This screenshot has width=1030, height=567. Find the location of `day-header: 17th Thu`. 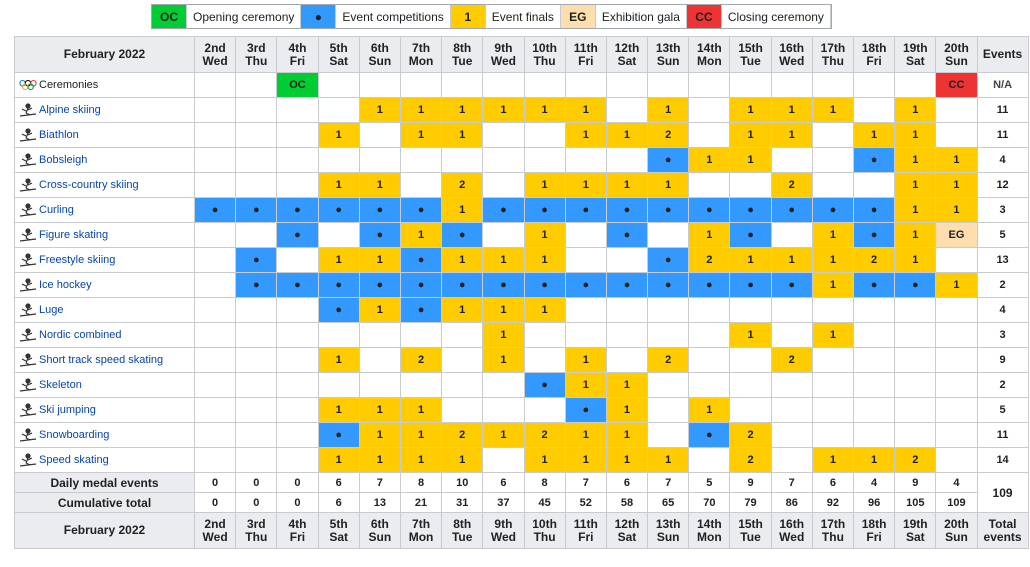

day-header: 17th Thu is located at coordinates (833, 54).